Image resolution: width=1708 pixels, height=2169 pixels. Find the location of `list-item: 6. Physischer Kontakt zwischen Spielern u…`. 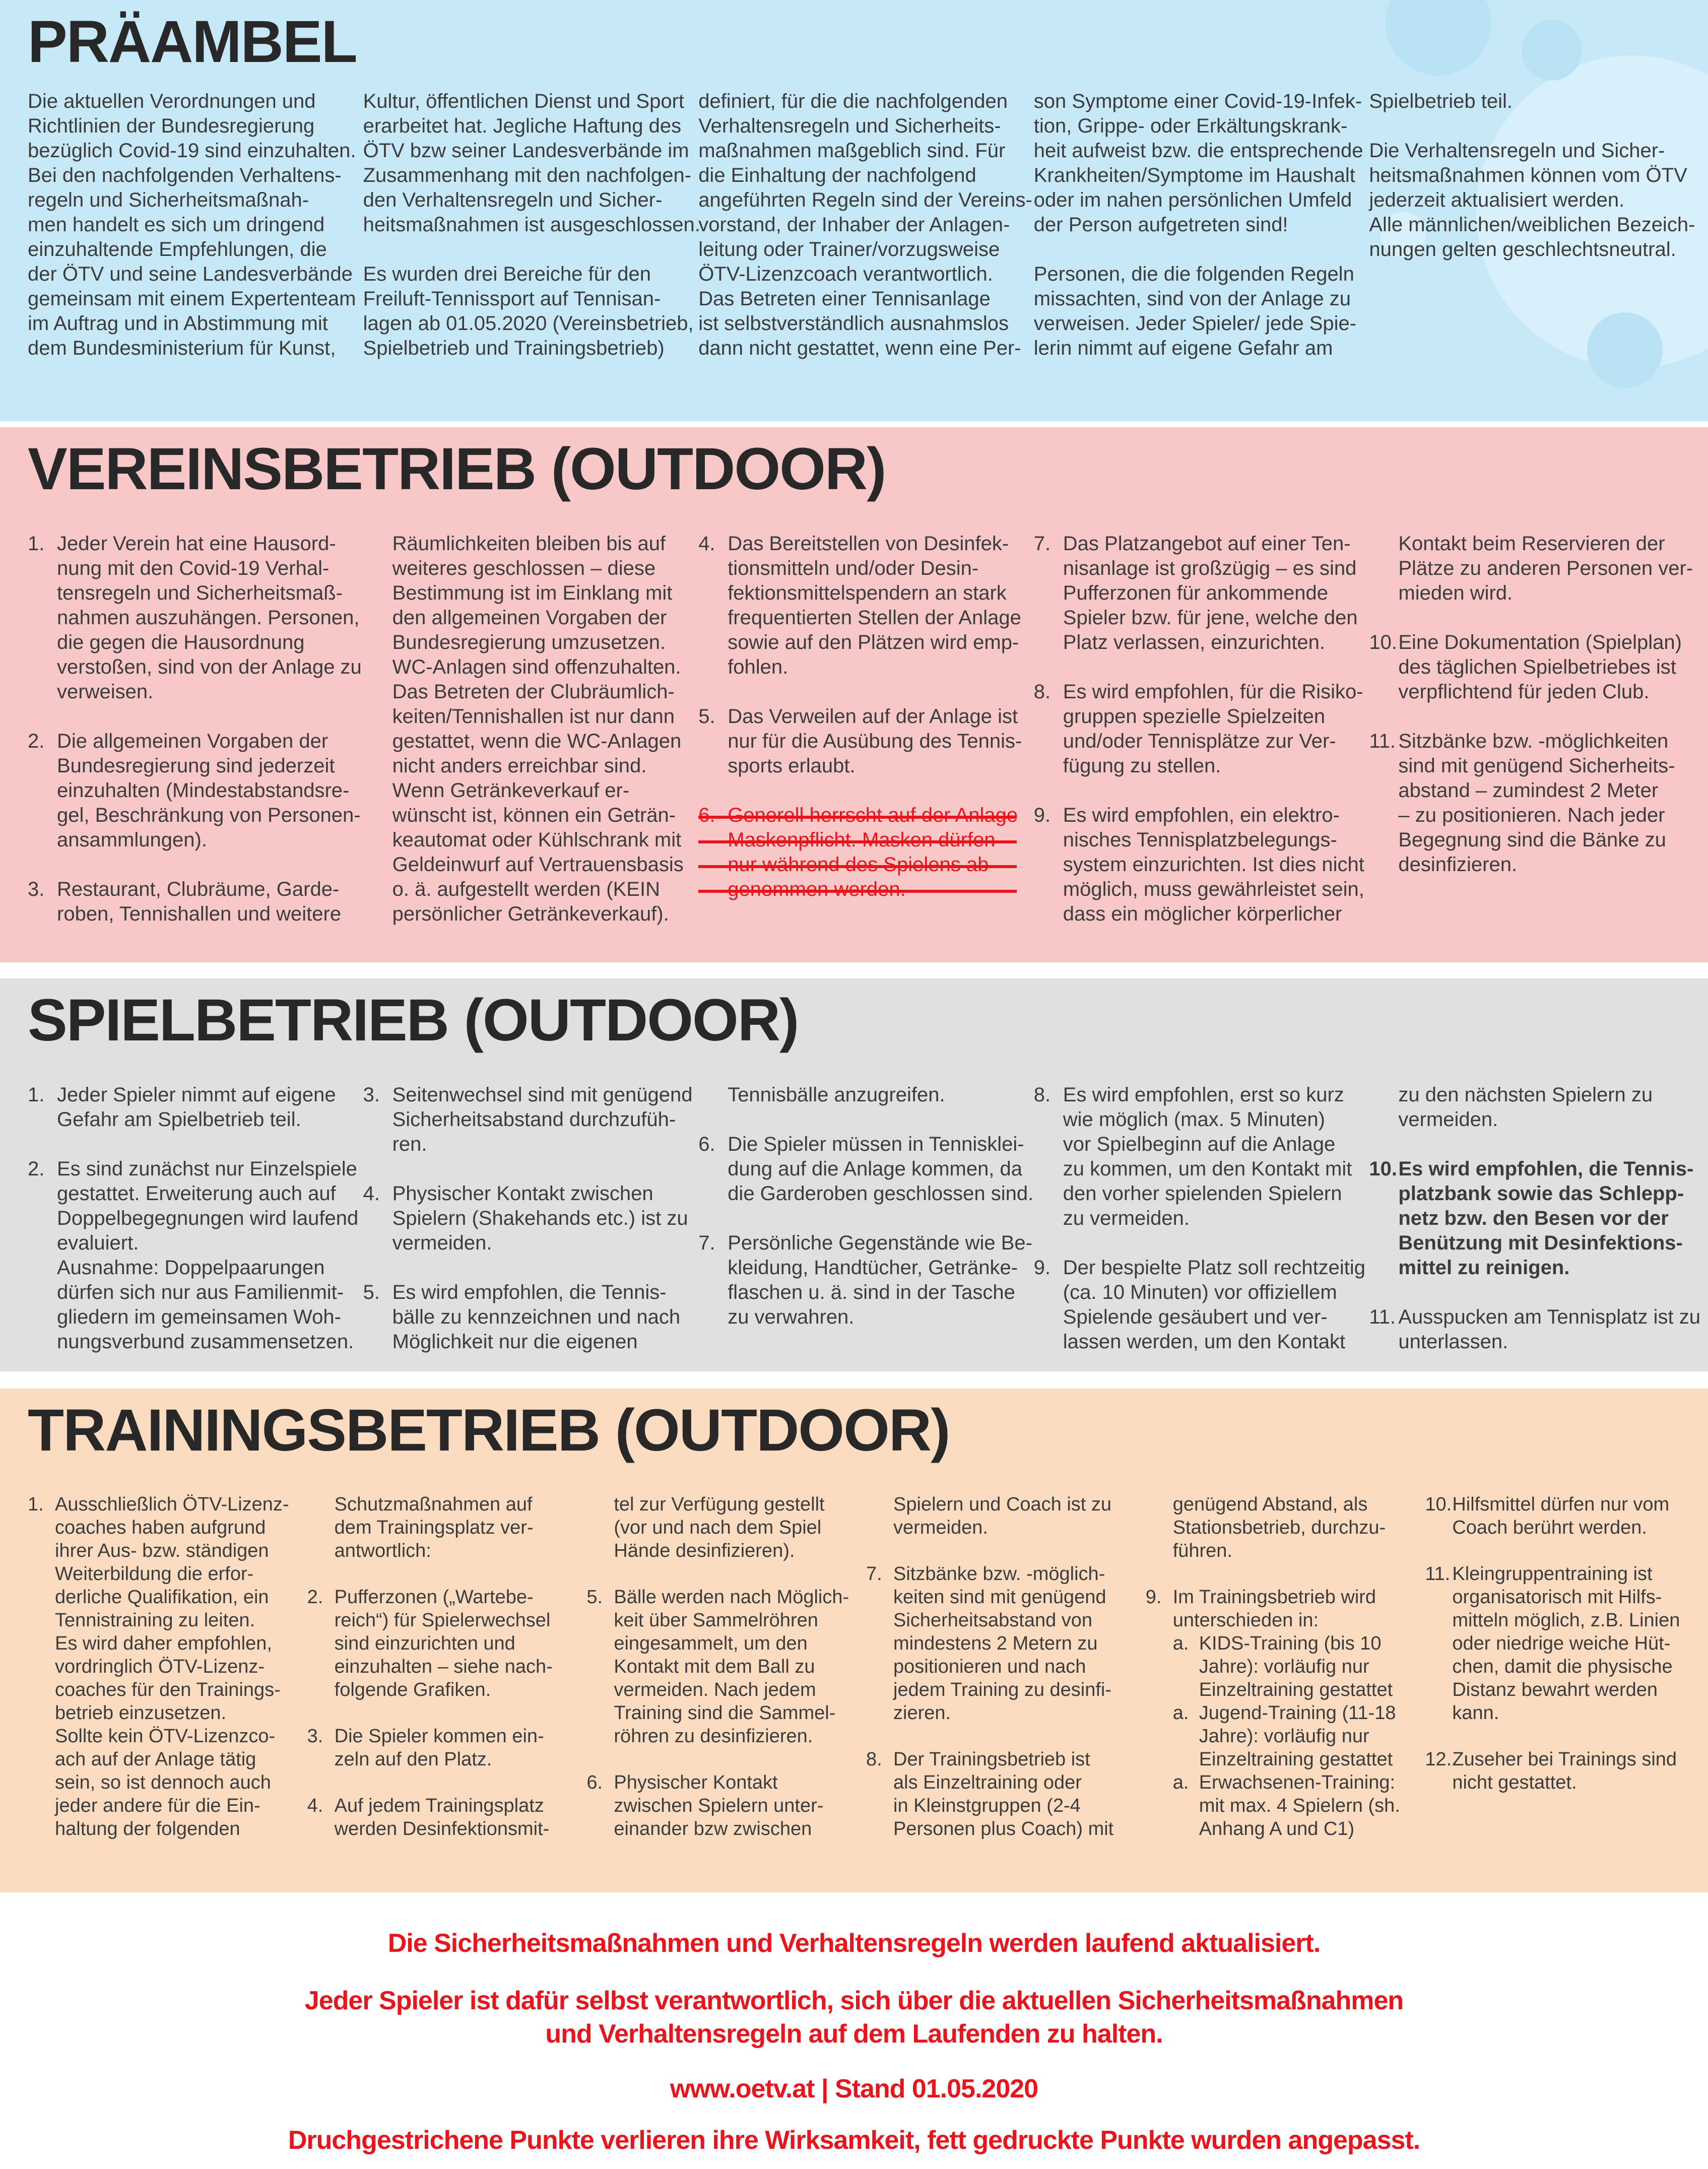

list-item: 6. Physischer Kontakt zwischen Spielern u… is located at coordinates (714, 1806).